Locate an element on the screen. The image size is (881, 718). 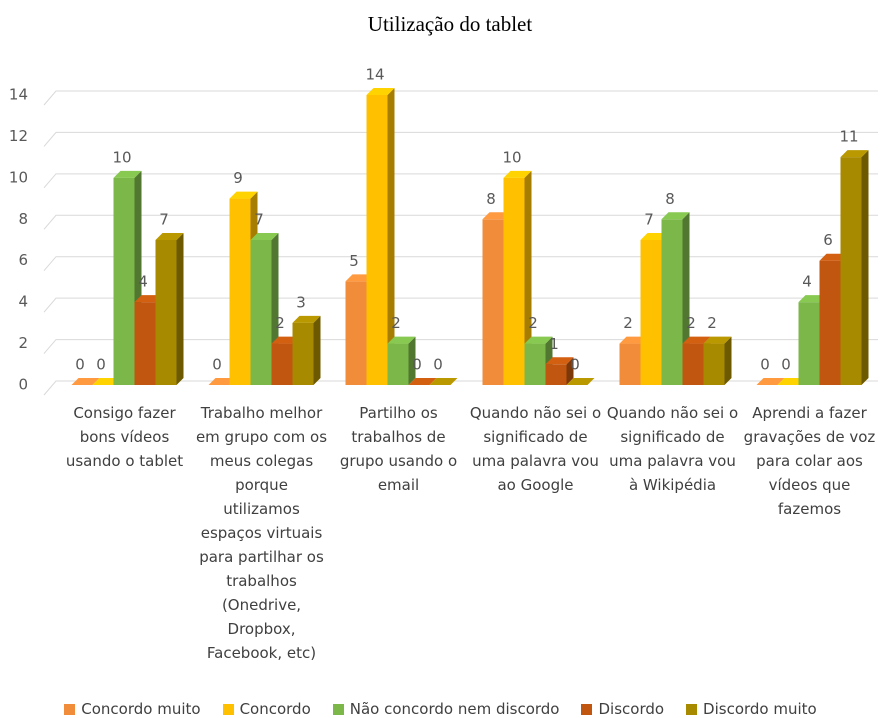
value-label: 9 is located at coordinates (238, 178).